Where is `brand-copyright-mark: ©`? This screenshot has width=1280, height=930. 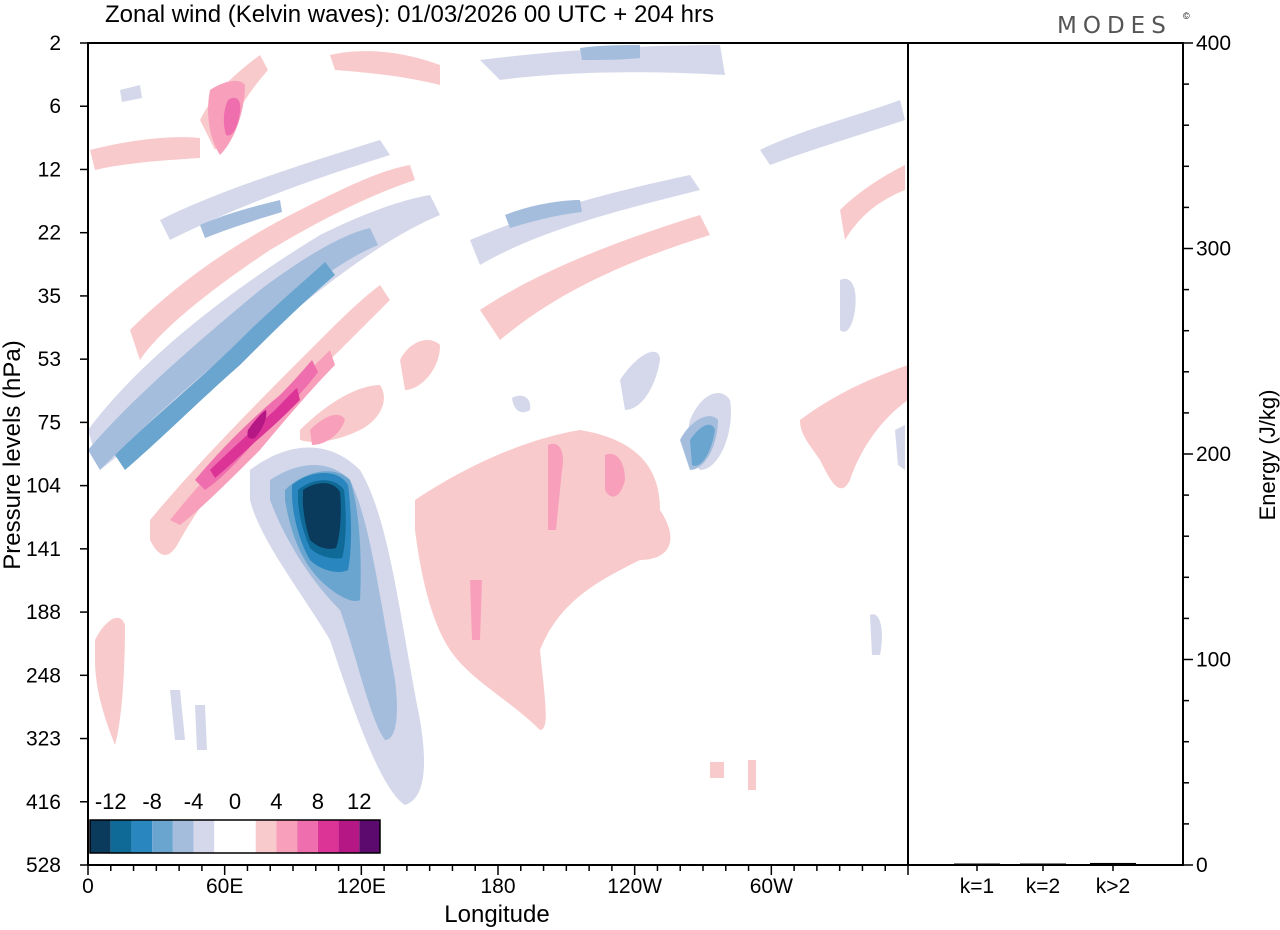 brand-copyright-mark: © is located at coordinates (1186, 16).